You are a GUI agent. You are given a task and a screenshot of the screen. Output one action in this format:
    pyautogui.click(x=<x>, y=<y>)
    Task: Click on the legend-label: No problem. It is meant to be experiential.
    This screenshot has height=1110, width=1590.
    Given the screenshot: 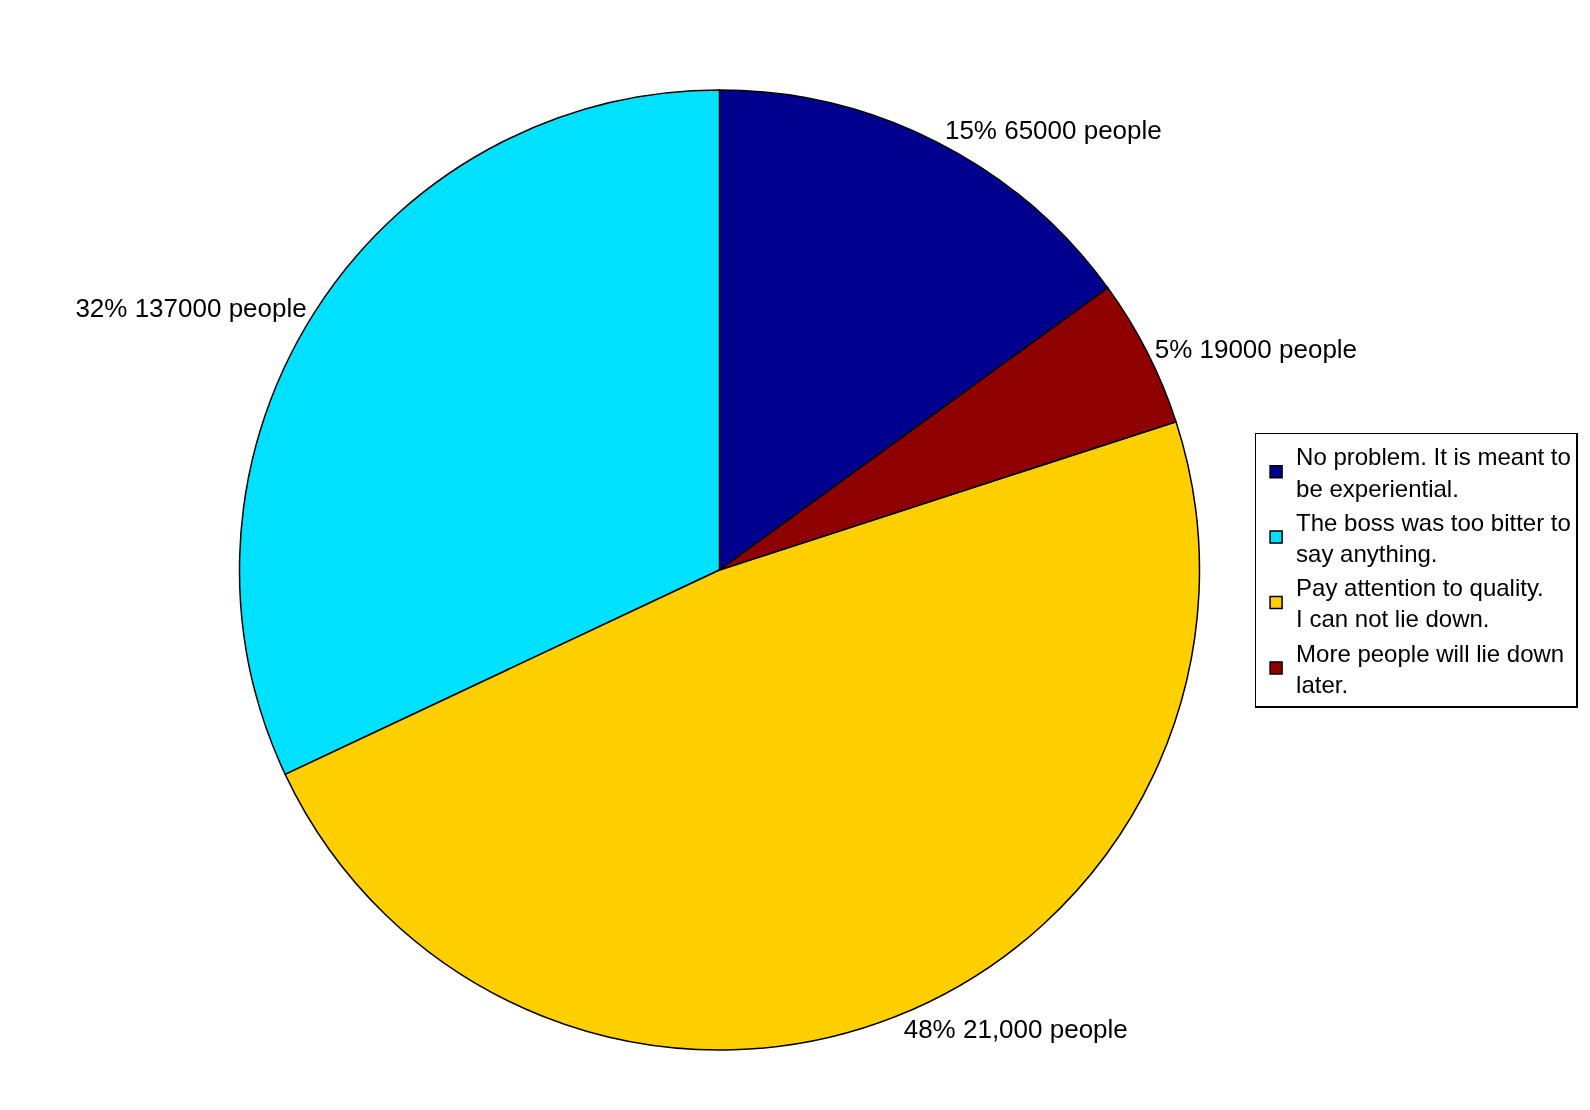 What is the action you would take?
    pyautogui.click(x=1433, y=472)
    